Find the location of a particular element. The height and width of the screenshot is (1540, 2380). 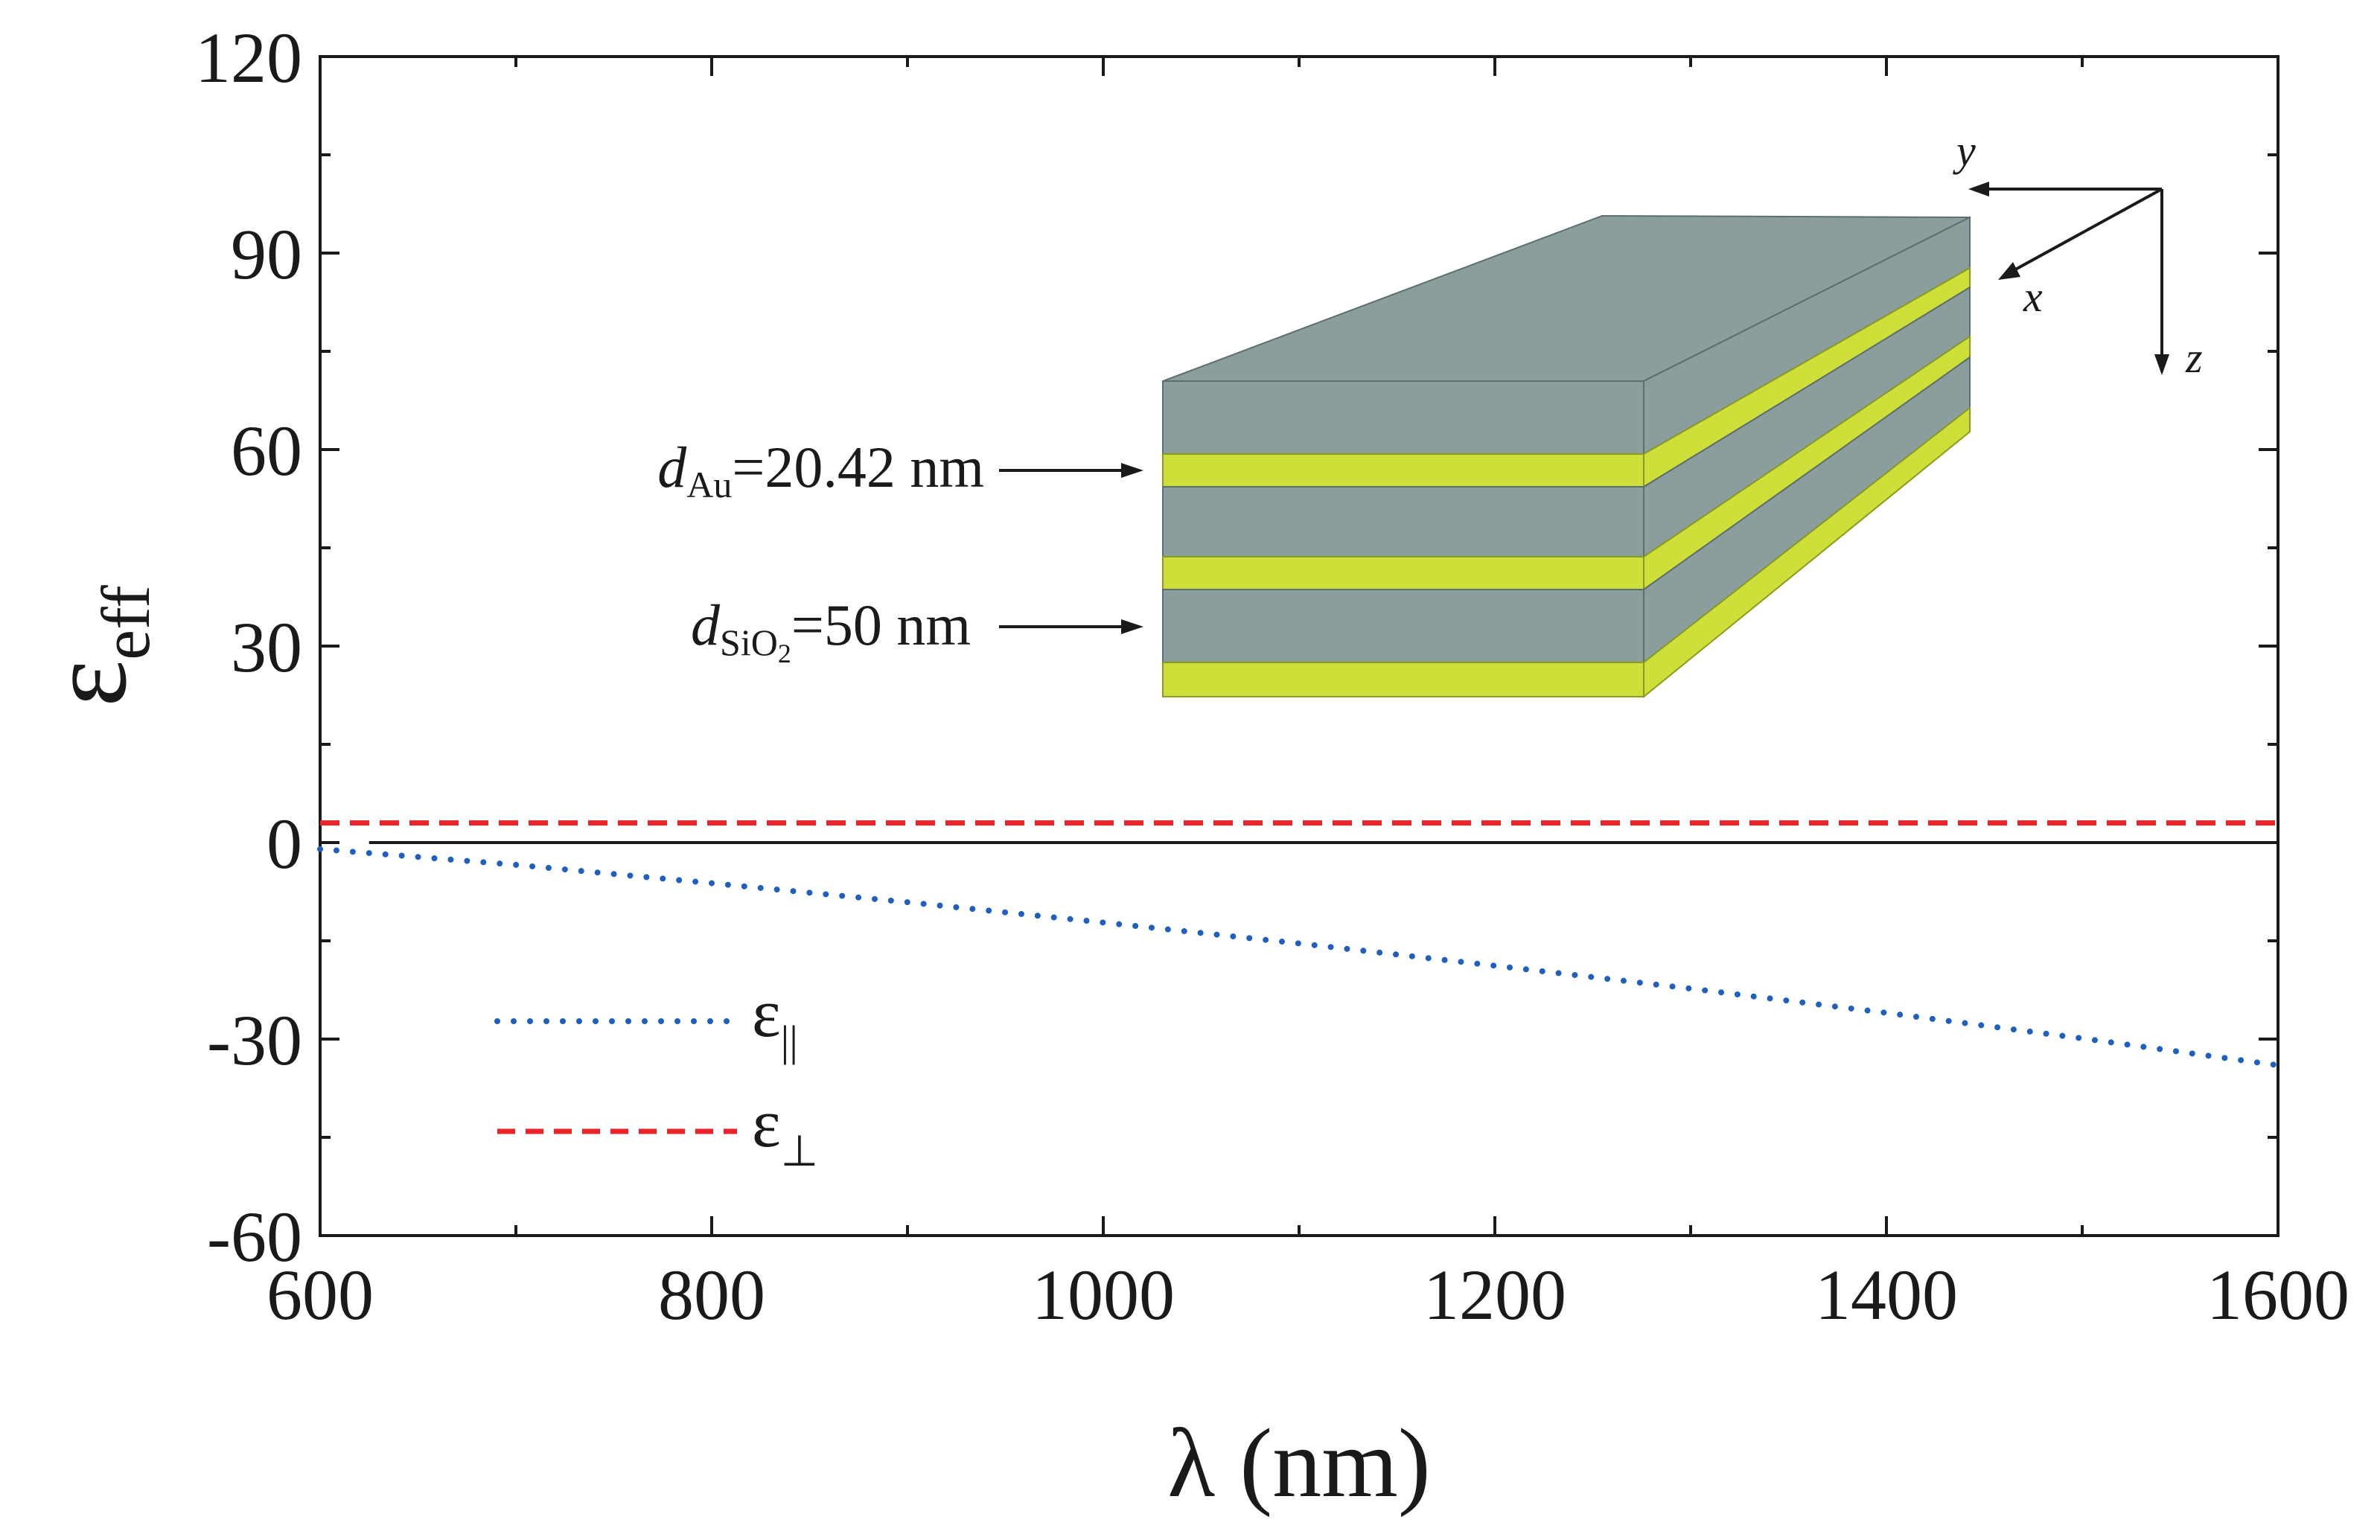

axis-y-head is located at coordinates (1978, 190).